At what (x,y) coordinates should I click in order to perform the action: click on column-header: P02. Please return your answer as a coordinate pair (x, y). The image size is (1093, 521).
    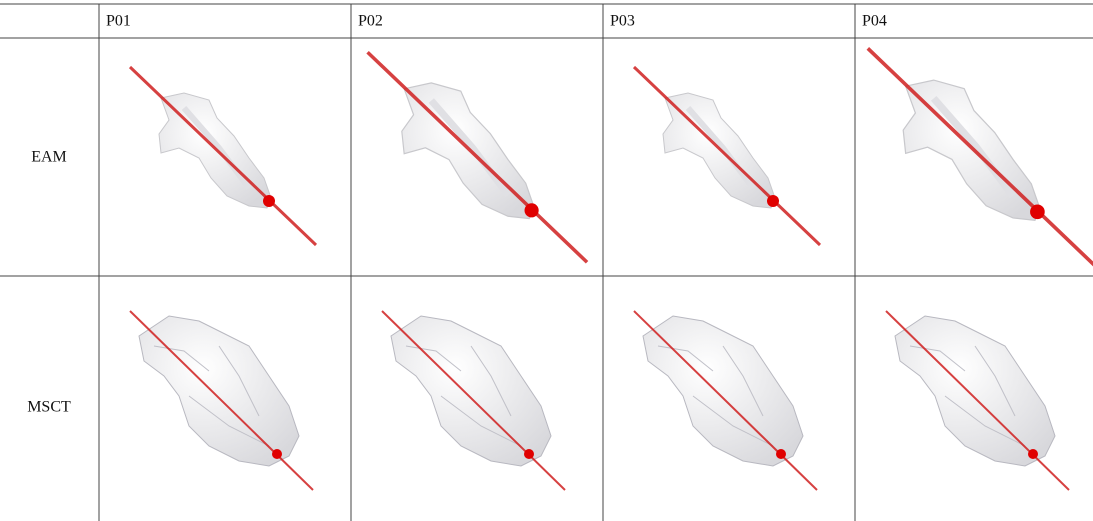
    Looking at the image, I should click on (370, 21).